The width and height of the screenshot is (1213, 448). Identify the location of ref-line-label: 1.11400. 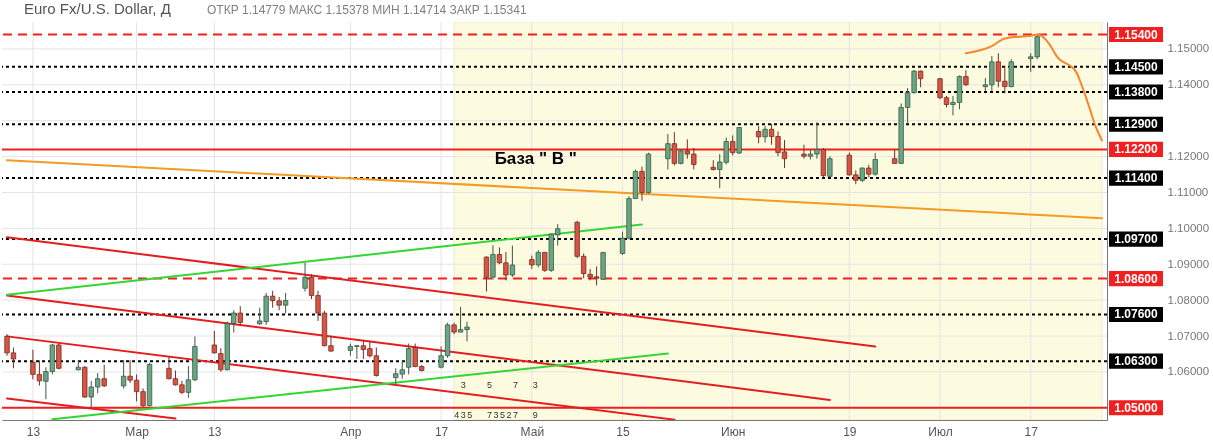
(1136, 178).